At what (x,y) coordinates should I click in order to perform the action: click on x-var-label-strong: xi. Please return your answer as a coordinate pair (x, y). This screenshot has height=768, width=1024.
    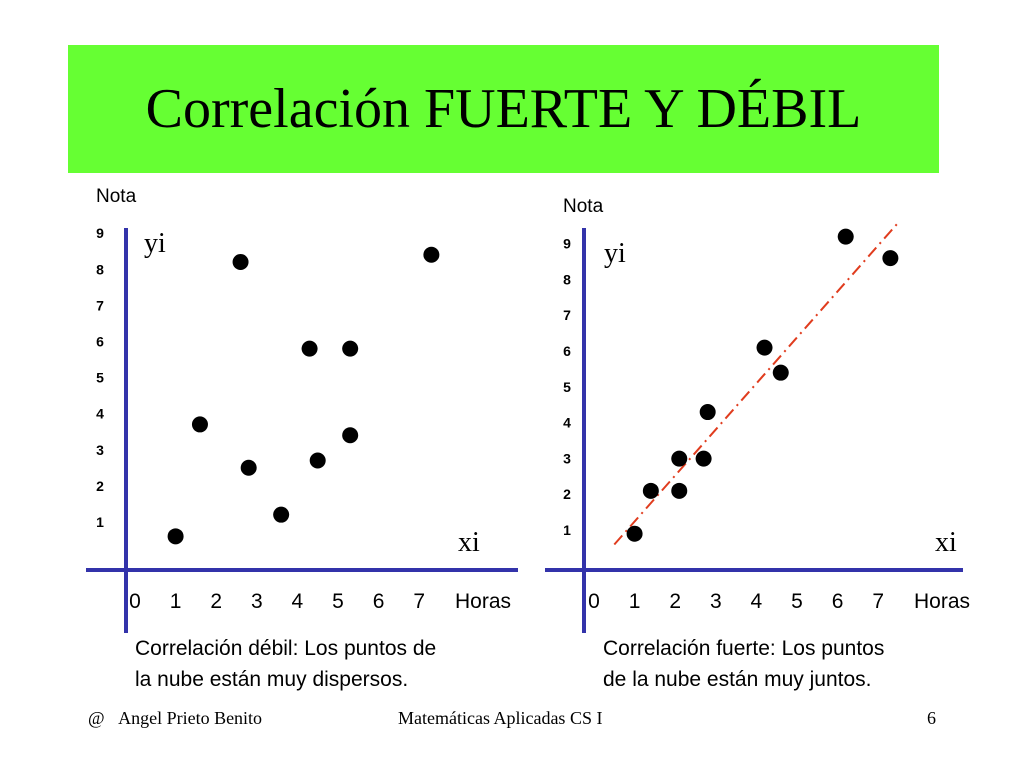
    Looking at the image, I should click on (946, 542).